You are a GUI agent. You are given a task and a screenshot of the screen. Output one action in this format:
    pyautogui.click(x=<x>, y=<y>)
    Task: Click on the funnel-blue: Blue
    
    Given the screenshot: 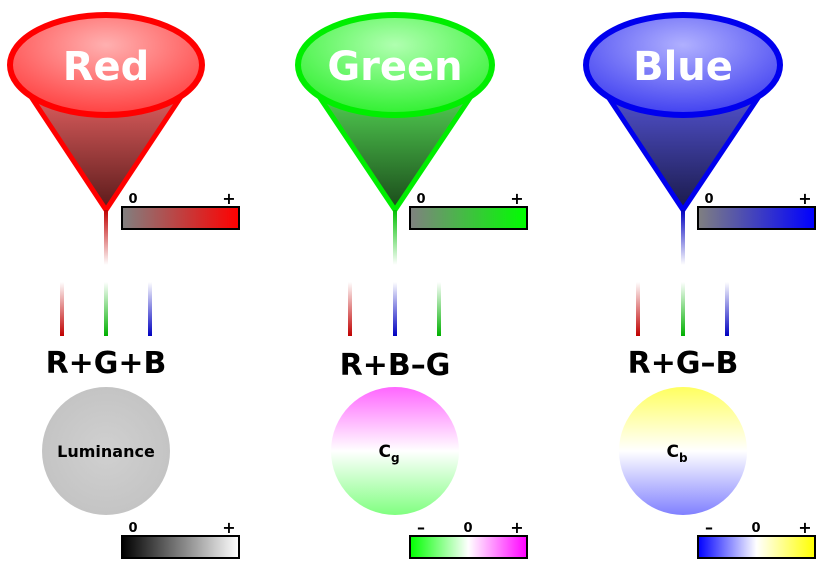 What is the action you would take?
    pyautogui.click(x=683, y=112)
    